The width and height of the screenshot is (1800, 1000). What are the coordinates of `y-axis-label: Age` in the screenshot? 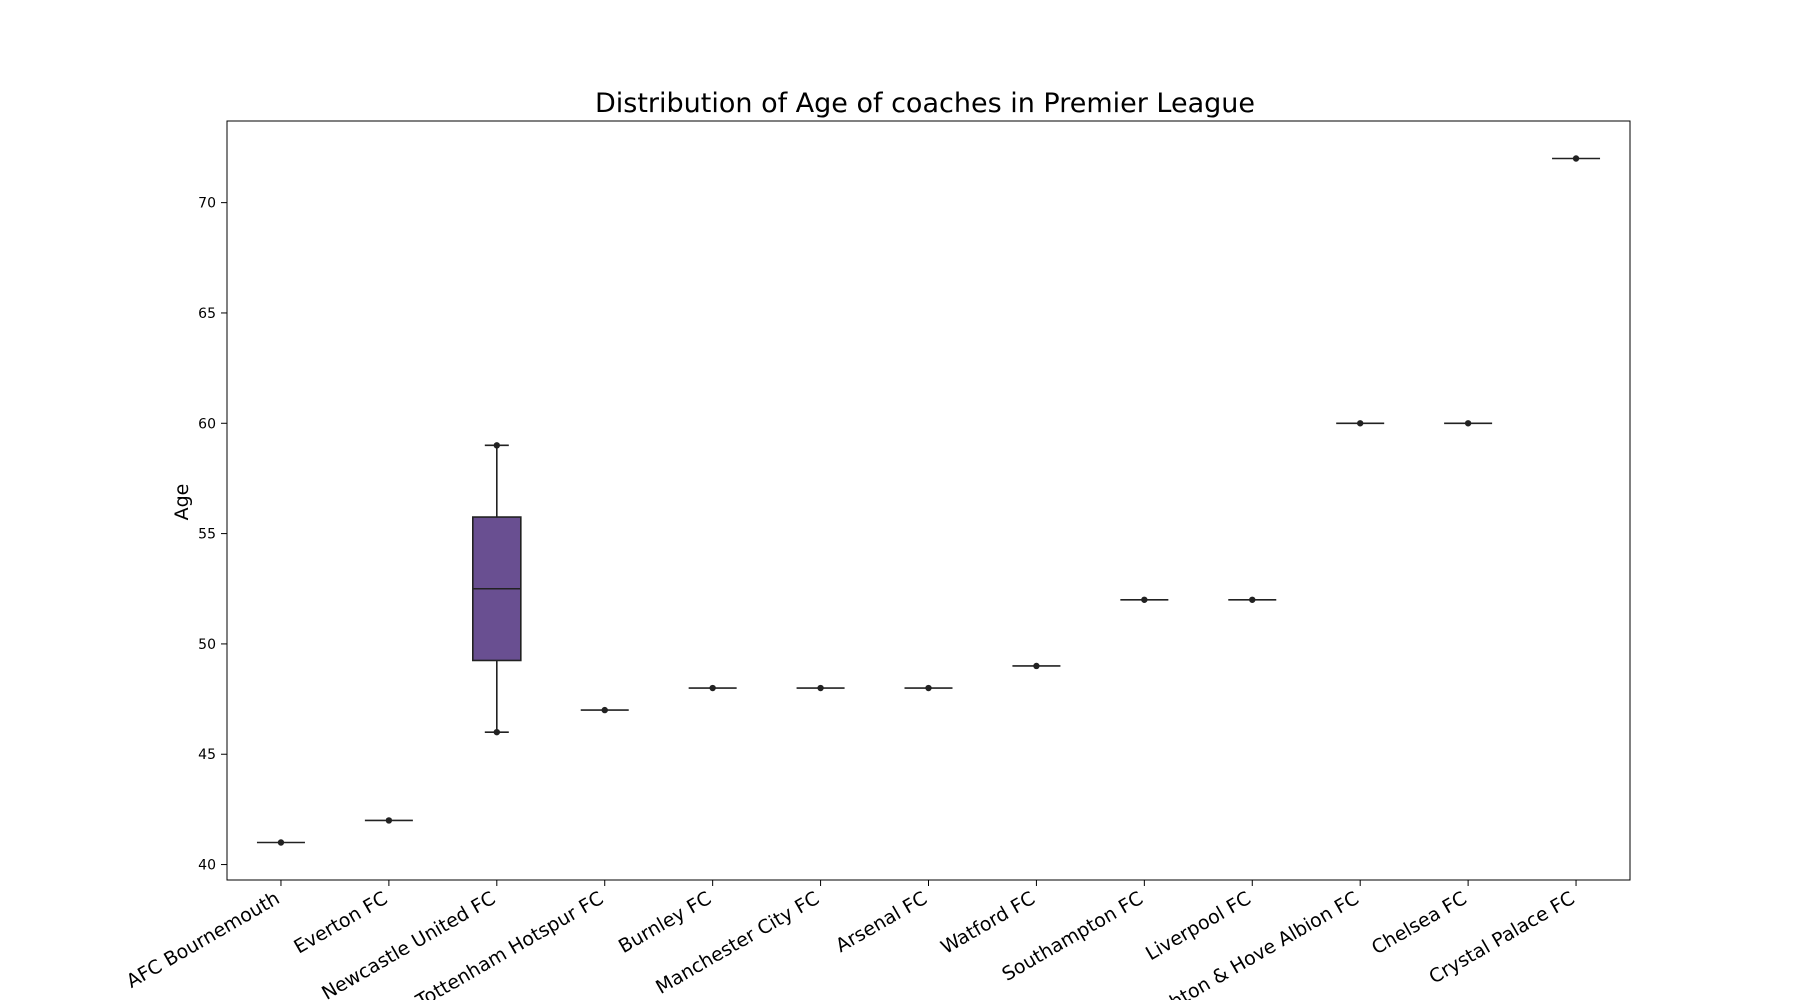 It's located at (182, 502).